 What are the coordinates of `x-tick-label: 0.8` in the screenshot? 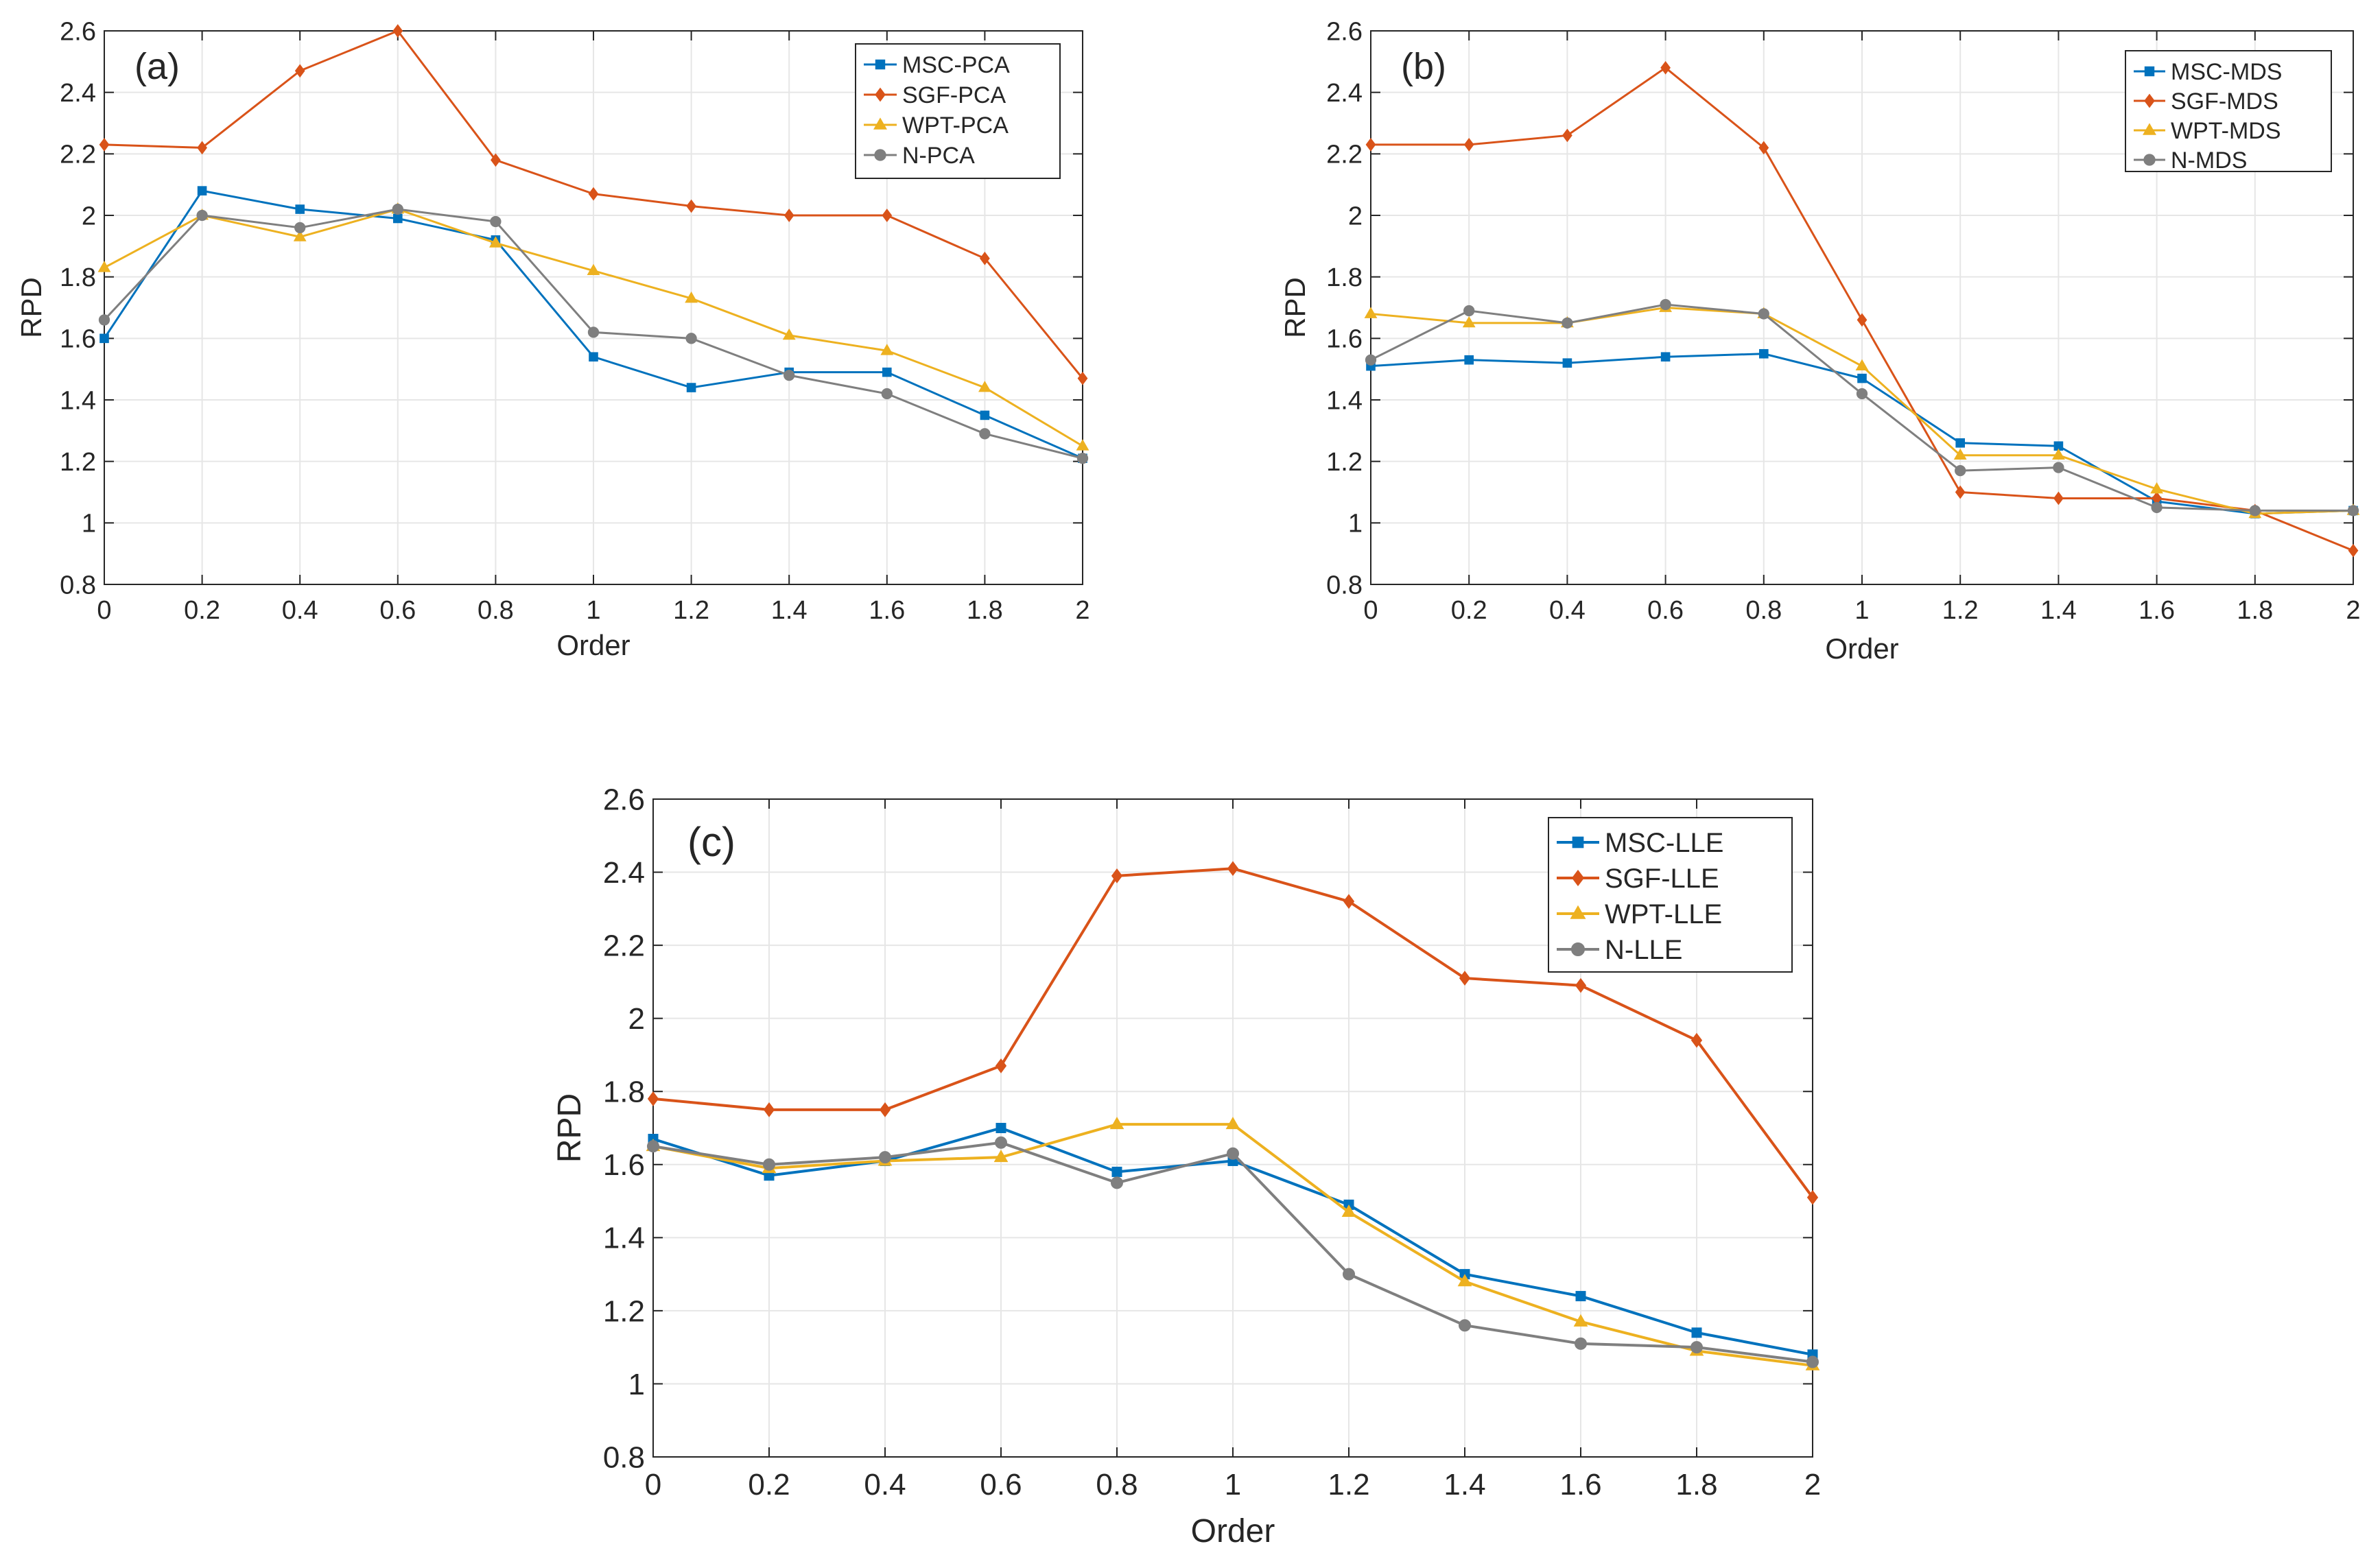 It's located at (1117, 1484).